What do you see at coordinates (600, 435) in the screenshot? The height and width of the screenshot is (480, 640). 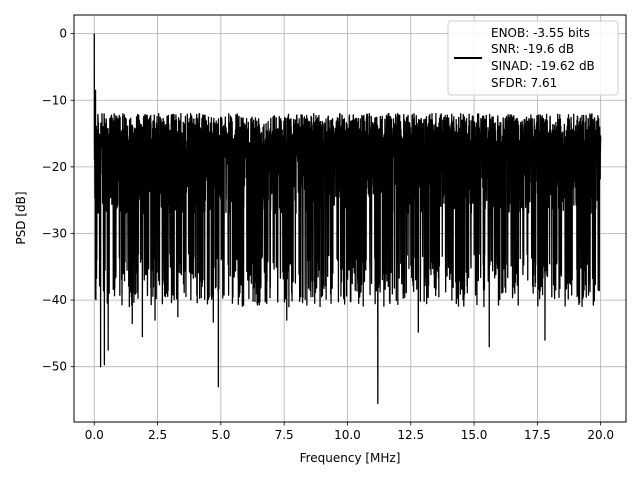 I see `x-tick-label: 20.0` at bounding box center [600, 435].